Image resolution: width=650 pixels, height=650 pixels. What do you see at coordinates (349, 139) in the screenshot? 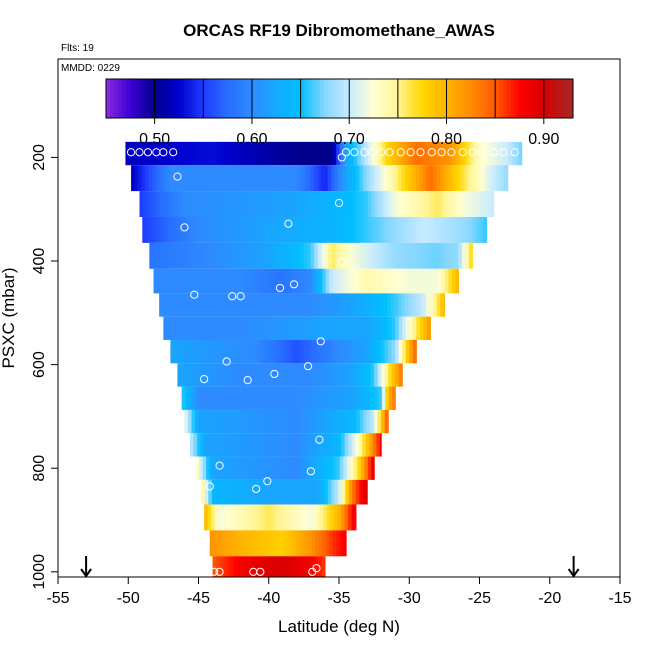
I see `colorbar-tick-label: 0.70` at bounding box center [349, 139].